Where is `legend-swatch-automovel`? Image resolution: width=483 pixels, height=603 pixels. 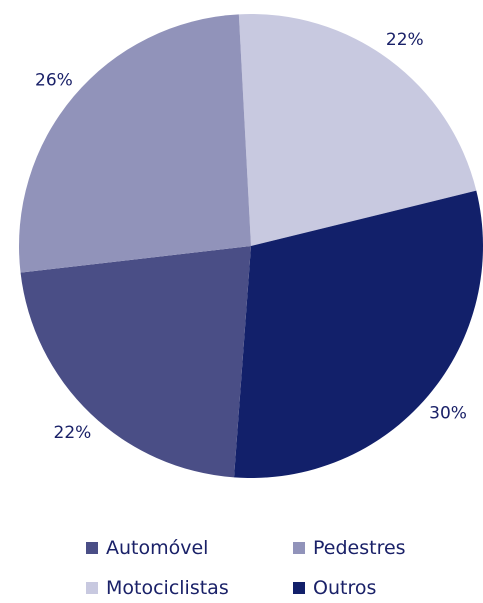 legend-swatch-automovel is located at coordinates (92, 548).